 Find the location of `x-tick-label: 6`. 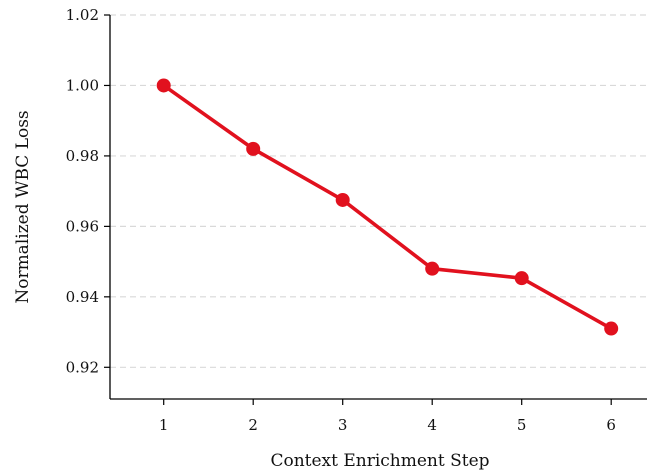

x-tick-label: 6 is located at coordinates (611, 425).